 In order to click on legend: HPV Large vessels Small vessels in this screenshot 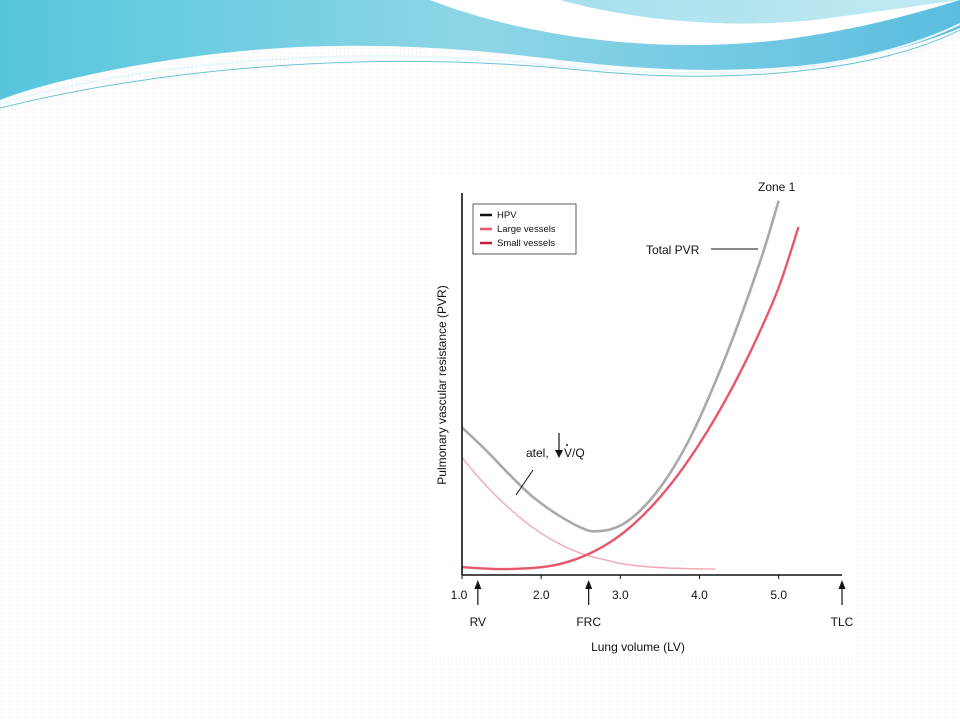, I will do `click(524, 229)`.